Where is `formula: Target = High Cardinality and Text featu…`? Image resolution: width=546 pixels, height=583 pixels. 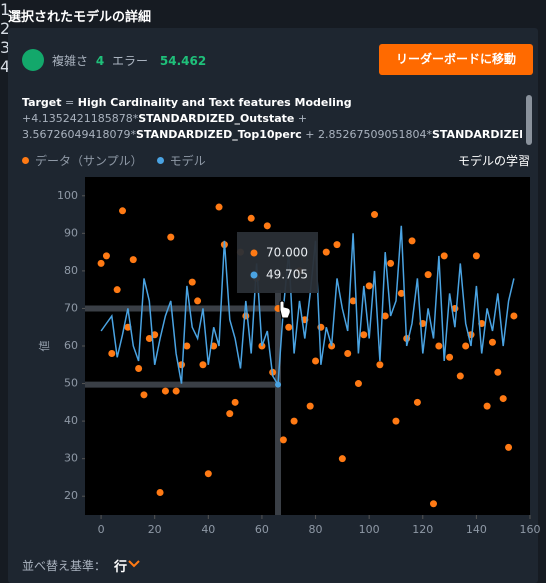 formula: Target = High Cardinality and Text featu… is located at coordinates (272, 119).